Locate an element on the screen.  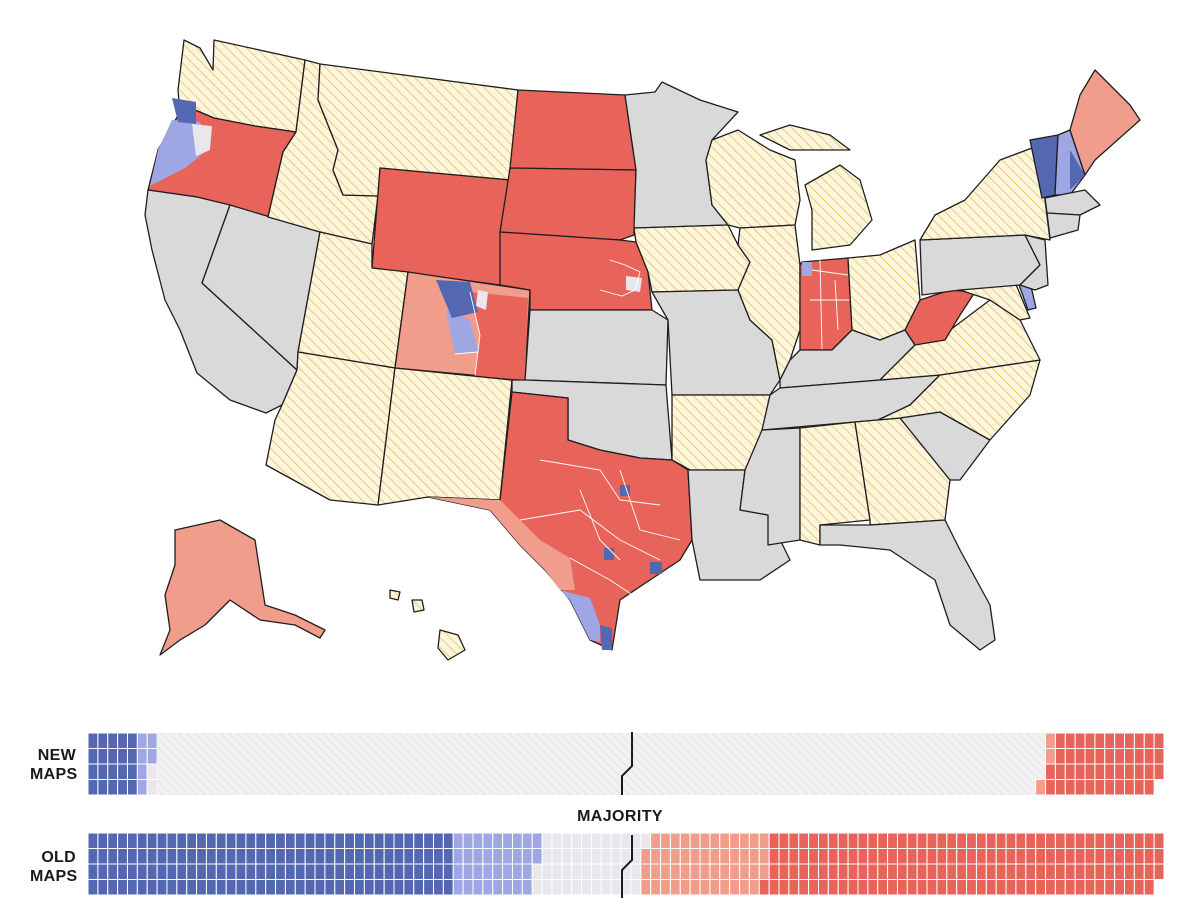
state-west-virginia is located at coordinates (940, 317).